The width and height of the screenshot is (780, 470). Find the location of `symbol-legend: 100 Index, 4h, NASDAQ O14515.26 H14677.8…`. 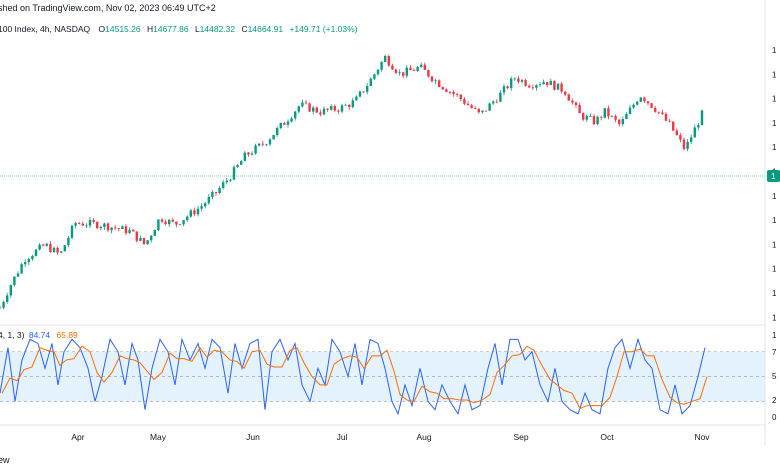

symbol-legend: 100 Index, 4h, NASDAQ O14515.26 H14677.8… is located at coordinates (179, 29).